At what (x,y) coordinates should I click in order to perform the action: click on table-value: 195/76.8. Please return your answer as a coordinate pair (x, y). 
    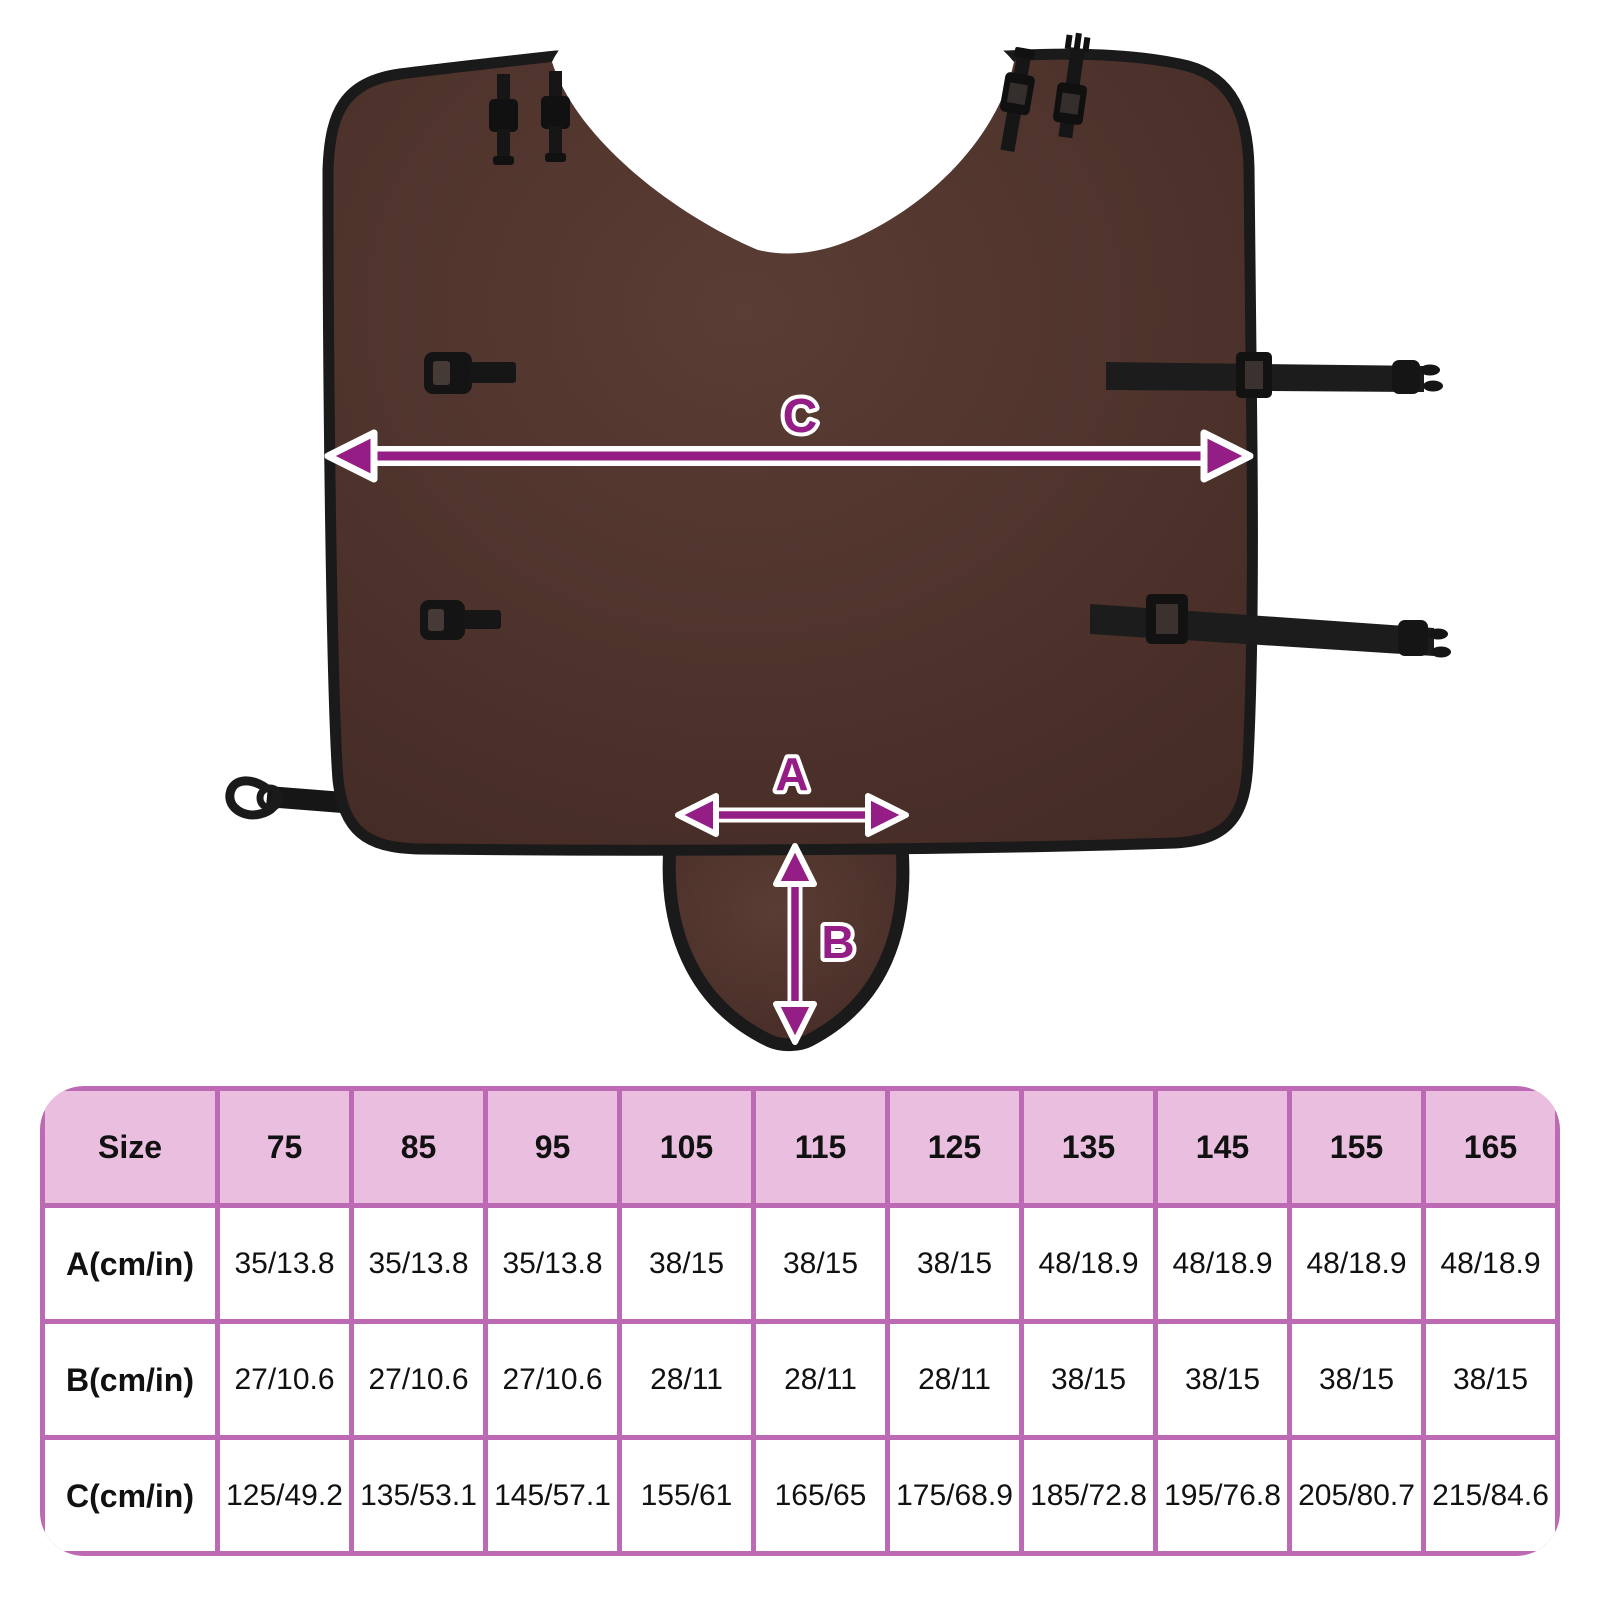
    Looking at the image, I should click on (1222, 1495).